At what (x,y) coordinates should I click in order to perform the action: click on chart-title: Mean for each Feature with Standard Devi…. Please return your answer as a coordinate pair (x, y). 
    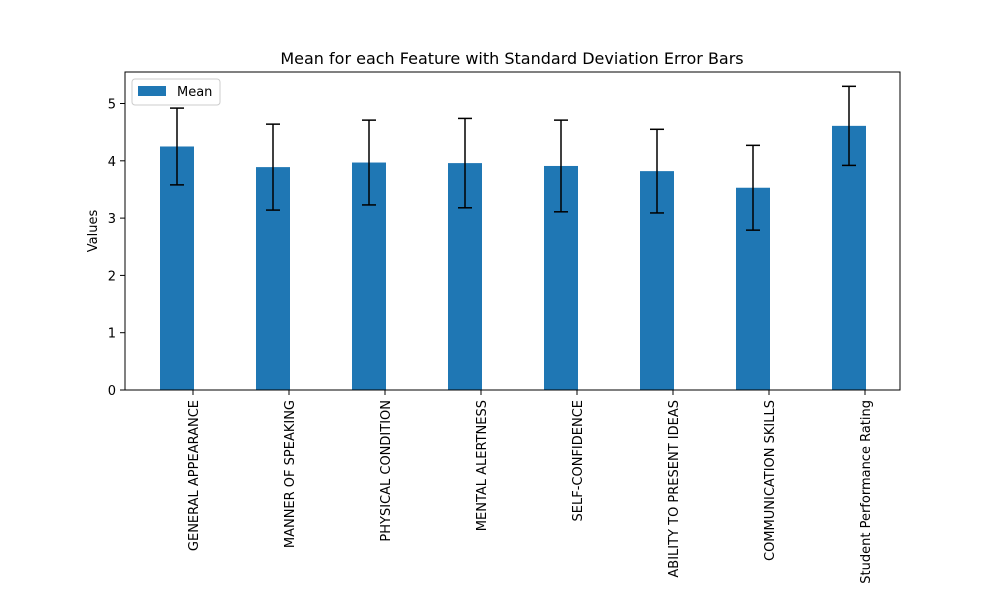
    Looking at the image, I should click on (511, 58).